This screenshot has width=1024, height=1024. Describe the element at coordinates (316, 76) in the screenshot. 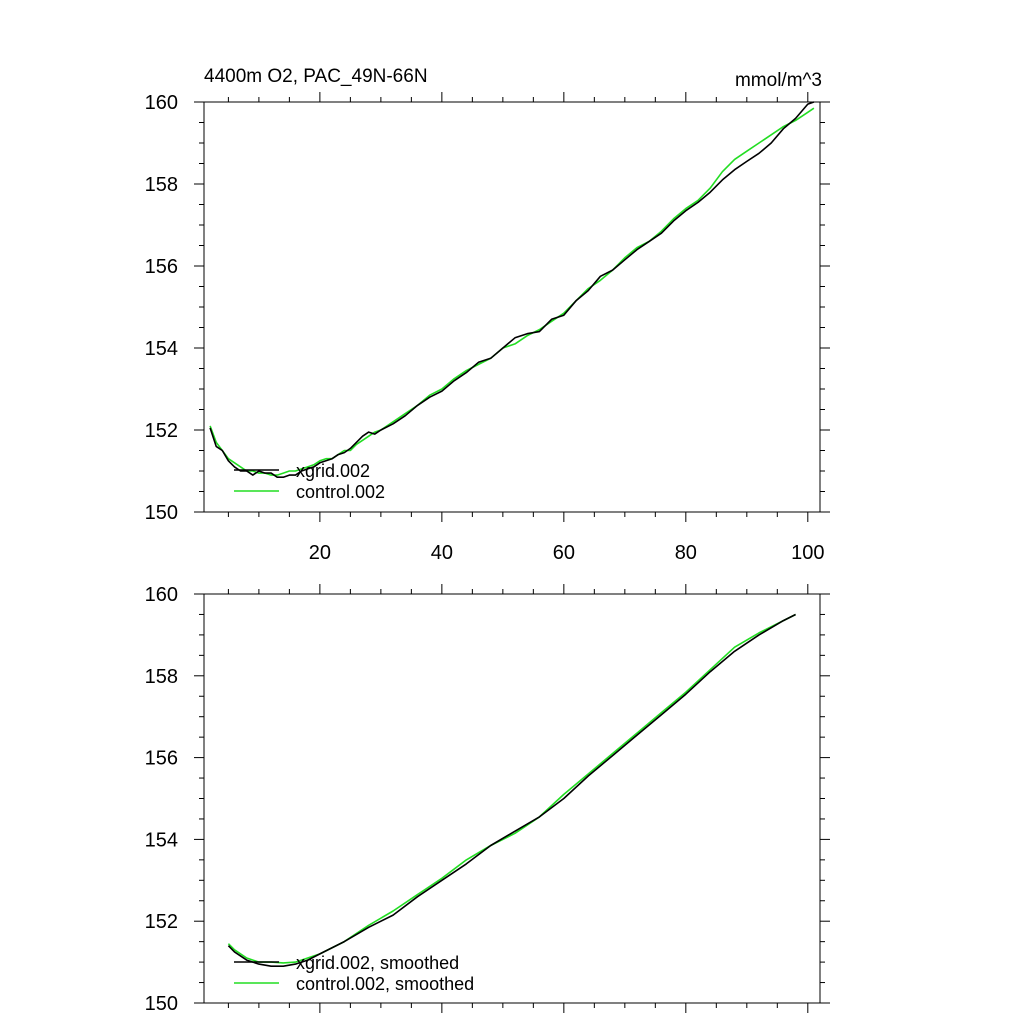

I see `chart-title: 4400m O2, PAC_49N-66N` at that location.